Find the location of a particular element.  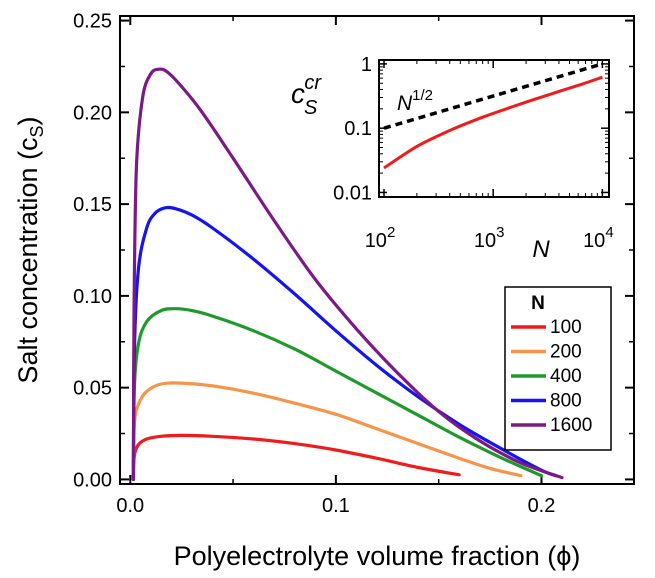

inset-series-group is located at coordinates (493, 116).